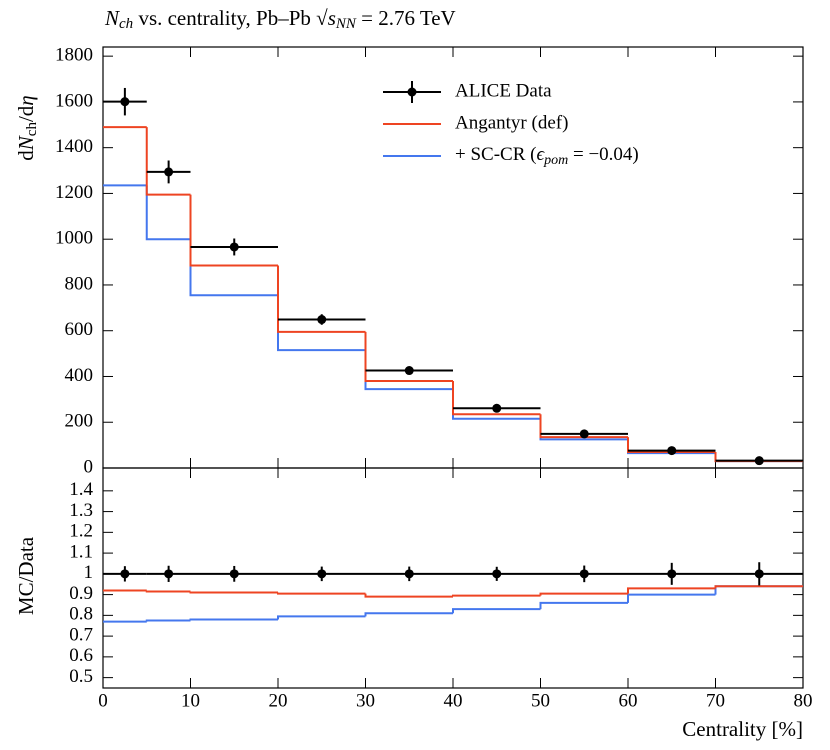  Describe the element at coordinates (81, 551) in the screenshot. I see `y-tick-label: 1.1` at that location.